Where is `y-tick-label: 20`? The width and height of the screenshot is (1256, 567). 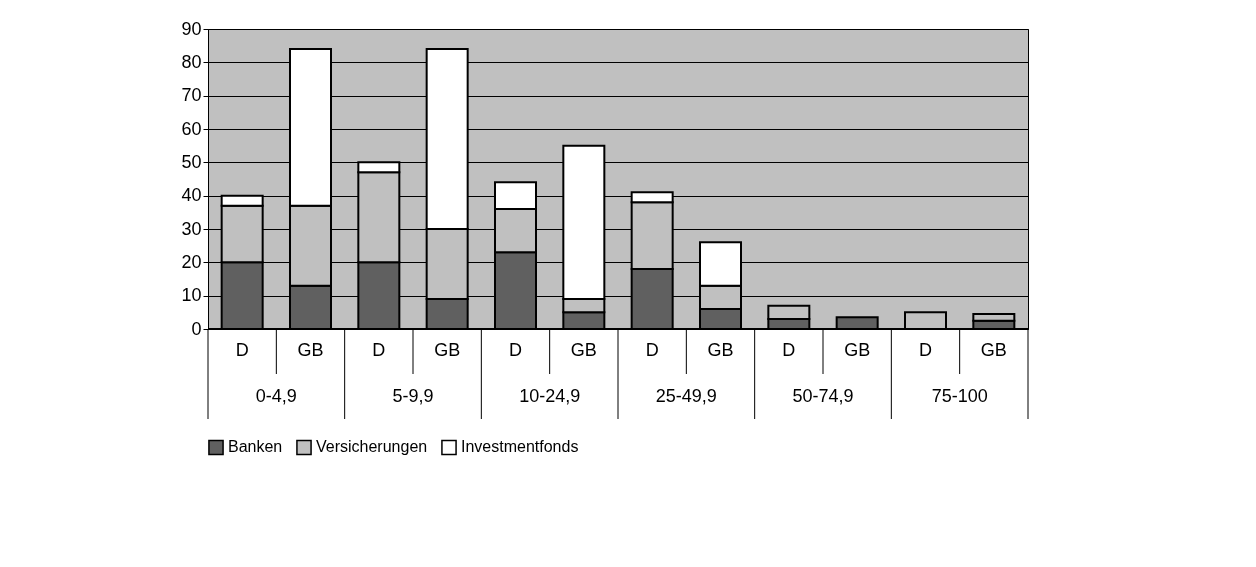 y-tick-label: 20 is located at coordinates (191, 261).